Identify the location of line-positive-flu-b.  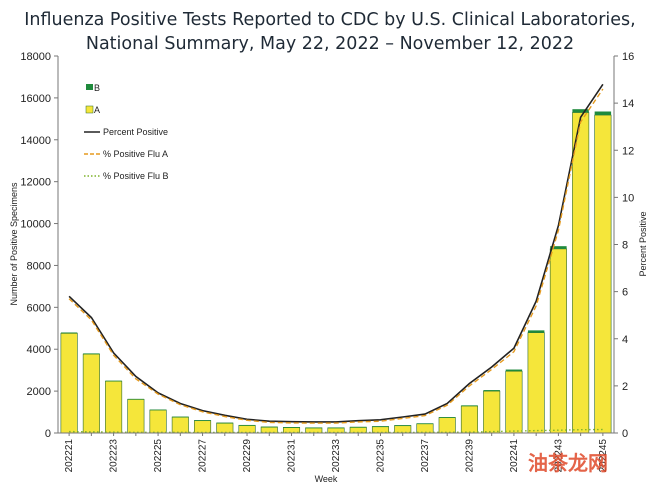
(336, 431).